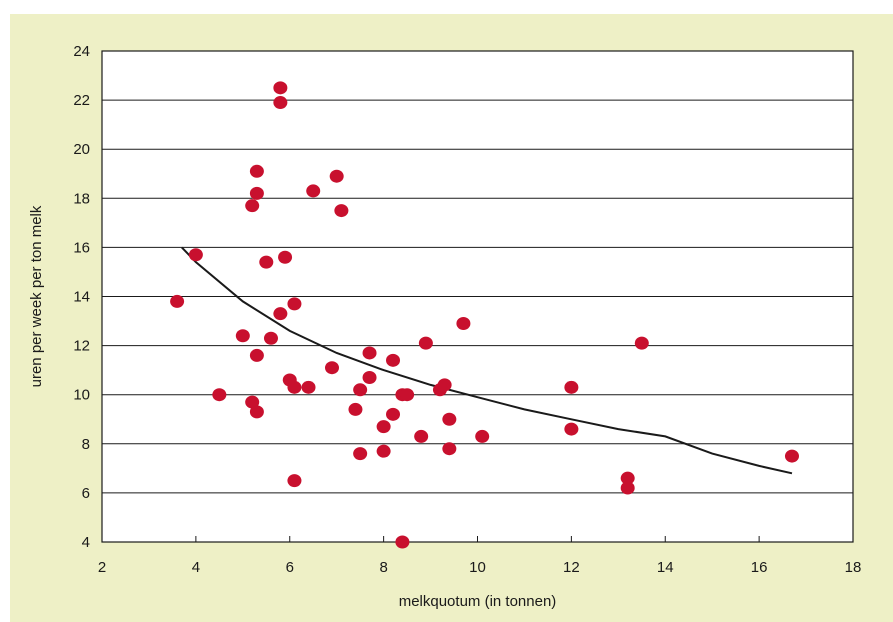  I want to click on y-tick-label: 10, so click(81, 395).